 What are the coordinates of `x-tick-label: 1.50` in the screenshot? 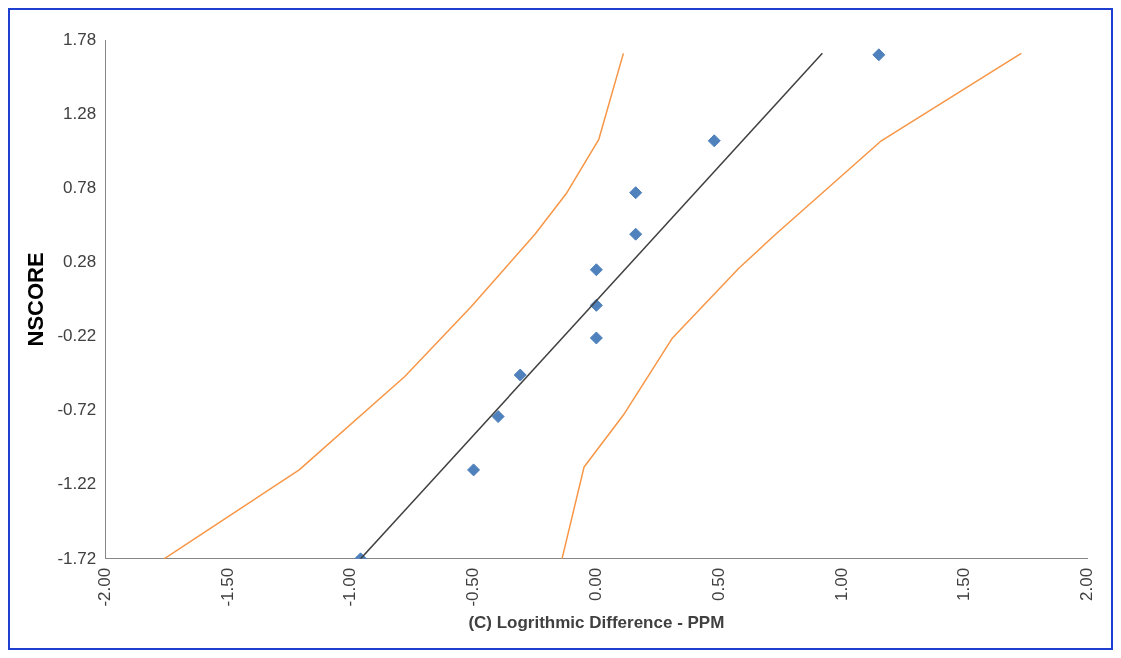 It's located at (964, 584).